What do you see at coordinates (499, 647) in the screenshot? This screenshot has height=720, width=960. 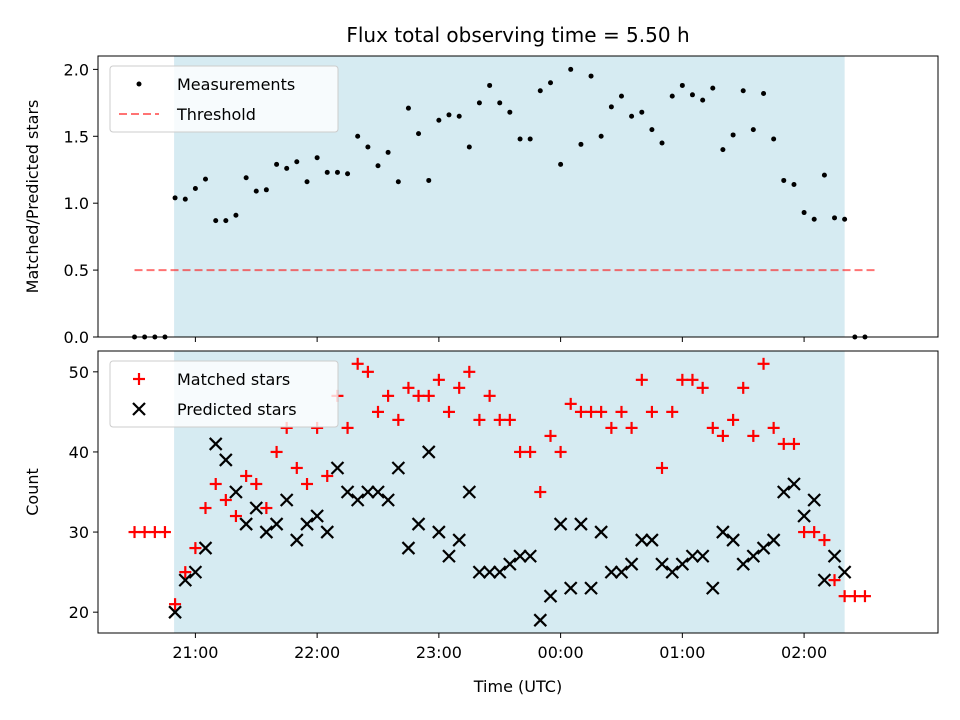 I see `time-x-ticks: 21:00 22:00 23:00 00:00 01:00 02:00` at bounding box center [499, 647].